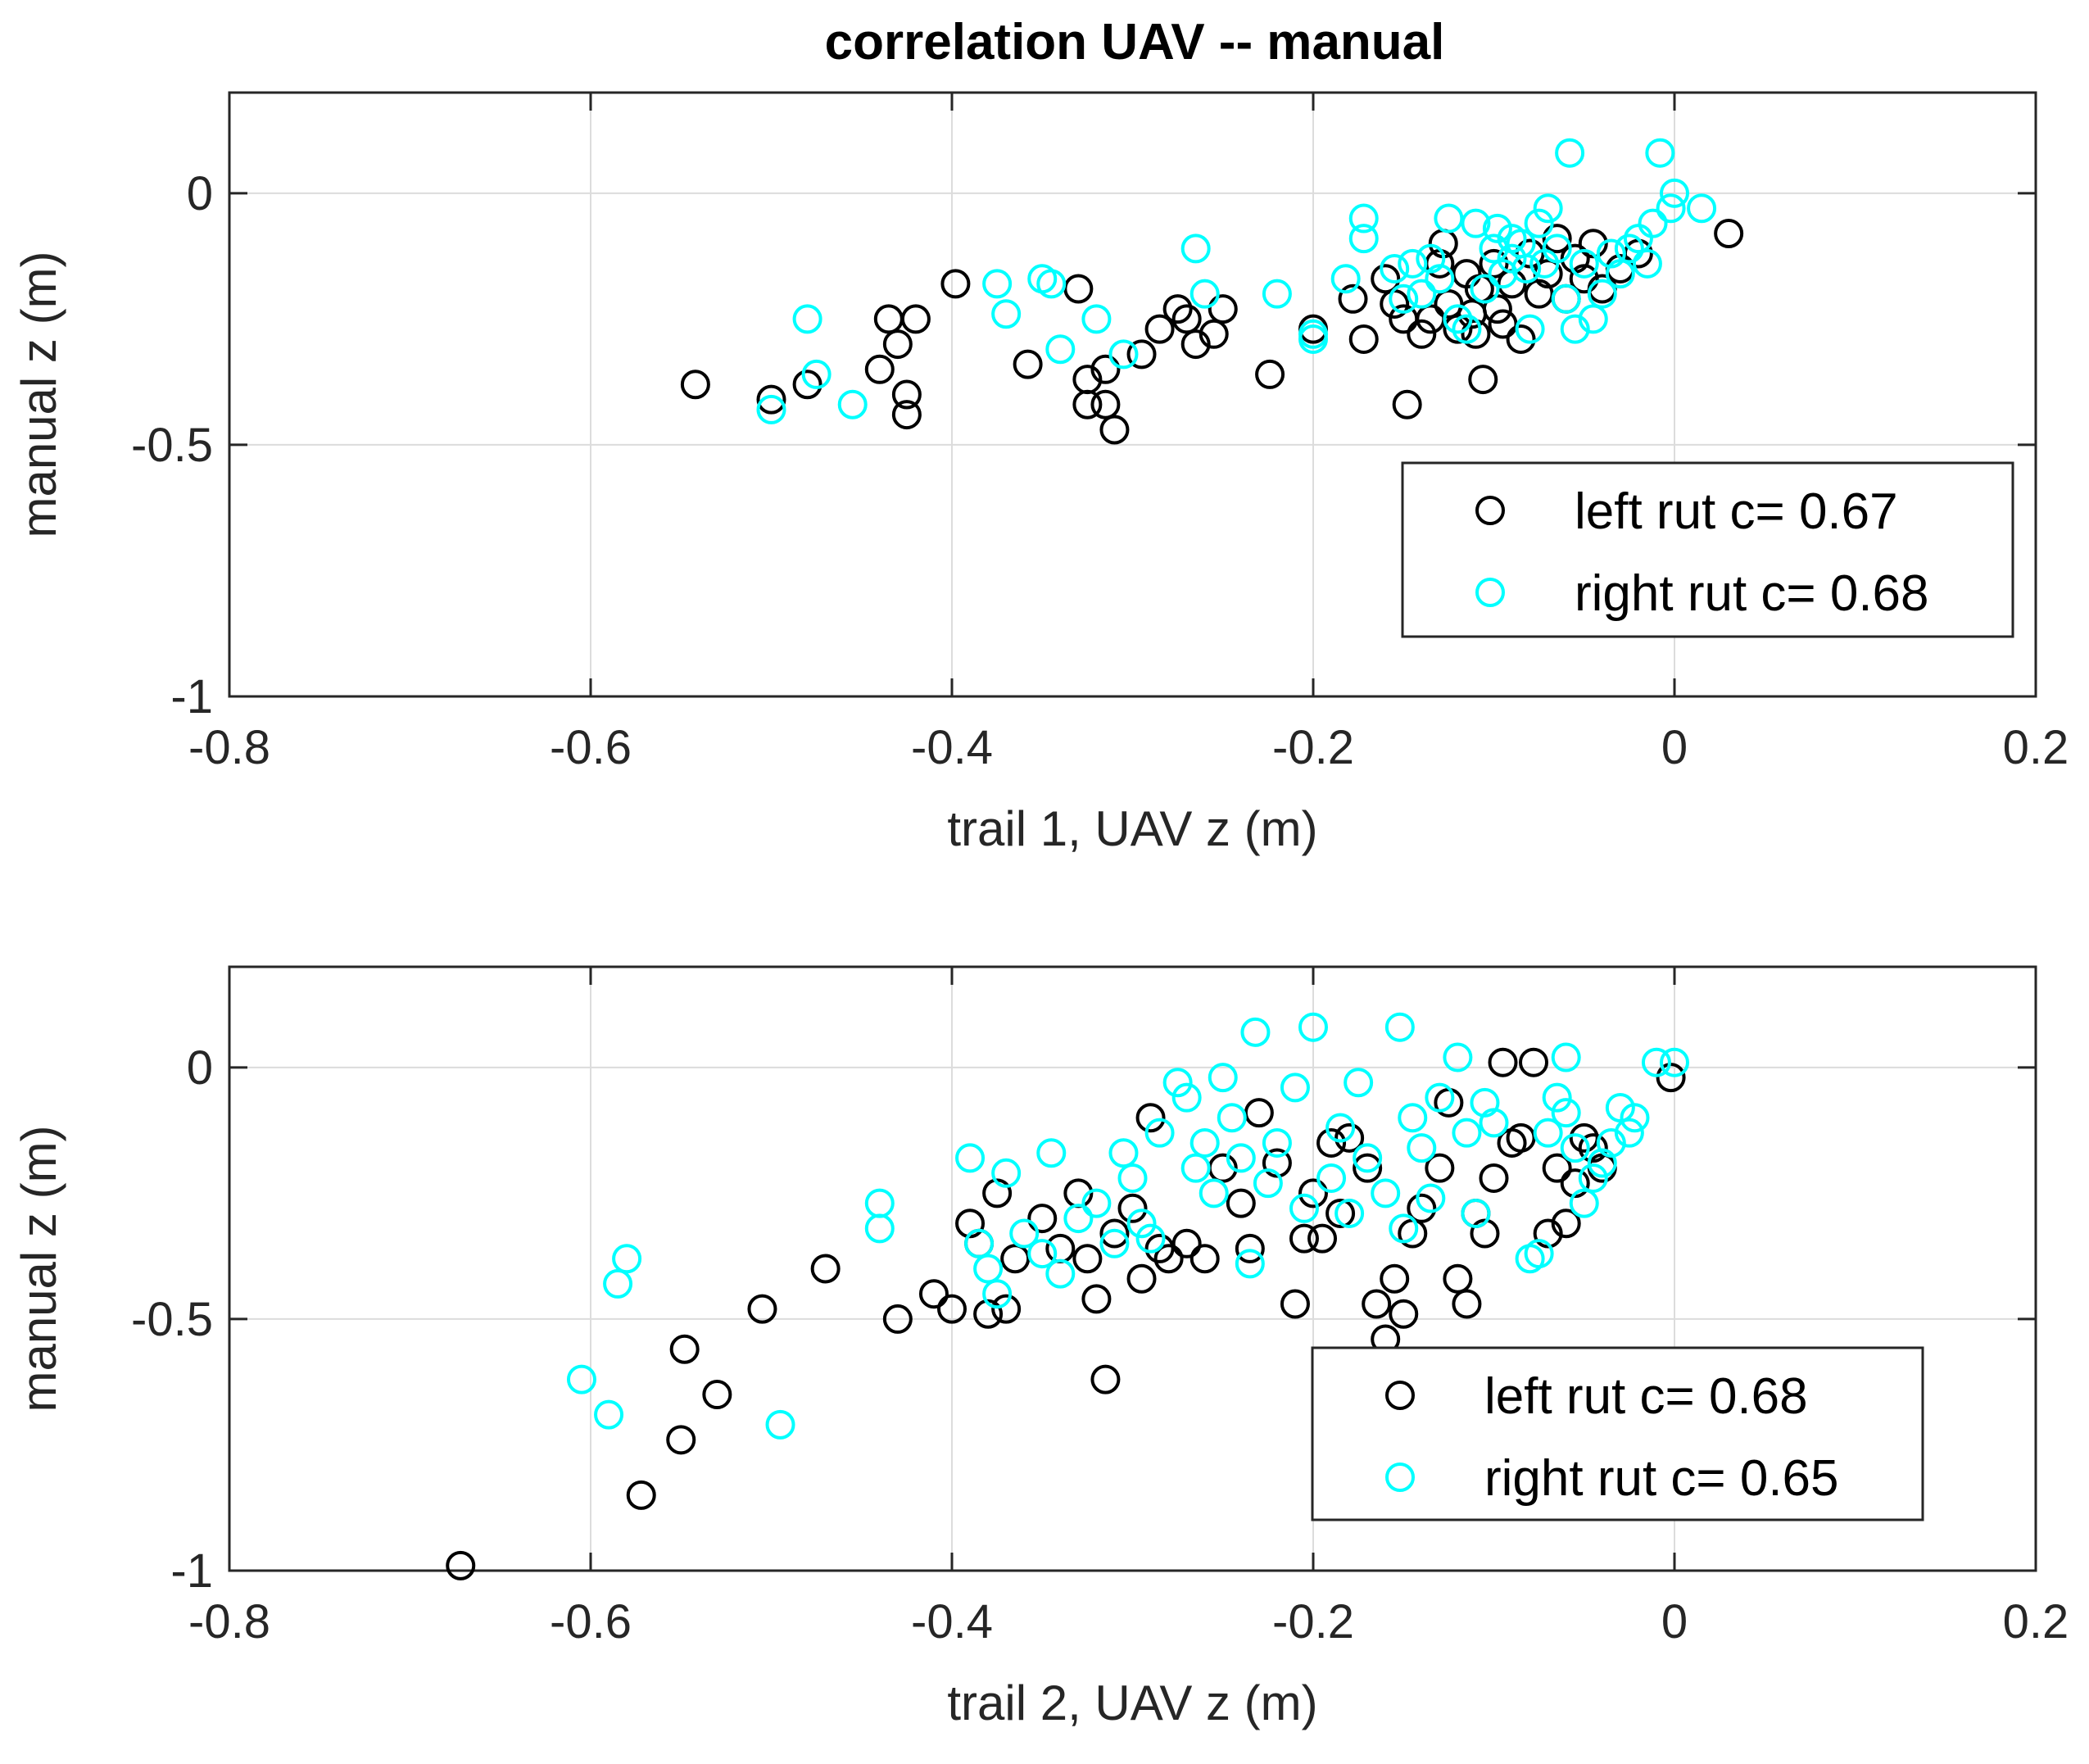  I want to click on y-tick-label: 0, so click(200, 1068).